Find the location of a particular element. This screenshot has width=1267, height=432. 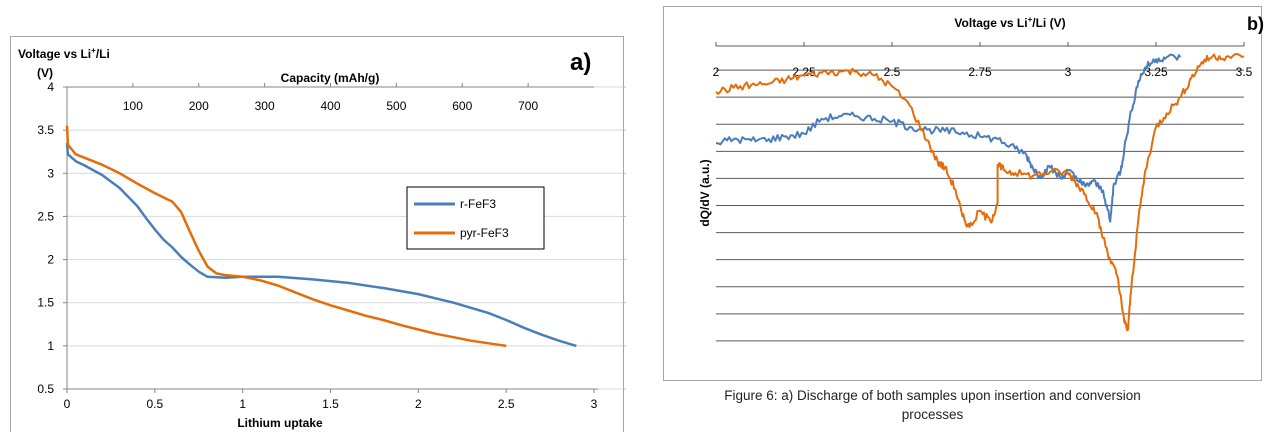

panel-a-xtick-label: 0.5 is located at coordinates (154, 404).